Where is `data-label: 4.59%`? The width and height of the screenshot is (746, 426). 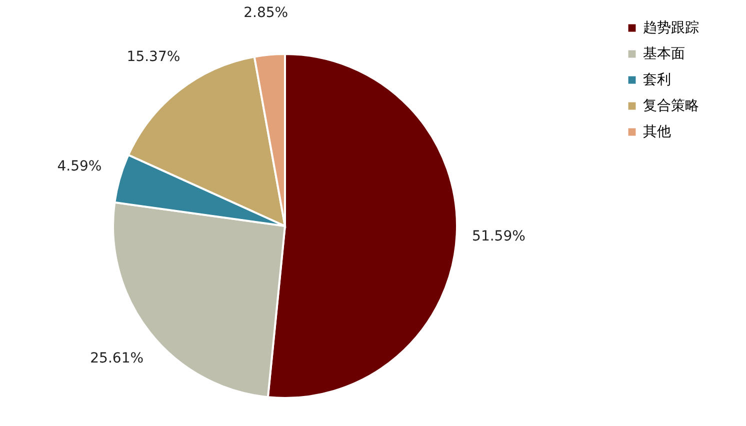 data-label: 4.59% is located at coordinates (79, 166).